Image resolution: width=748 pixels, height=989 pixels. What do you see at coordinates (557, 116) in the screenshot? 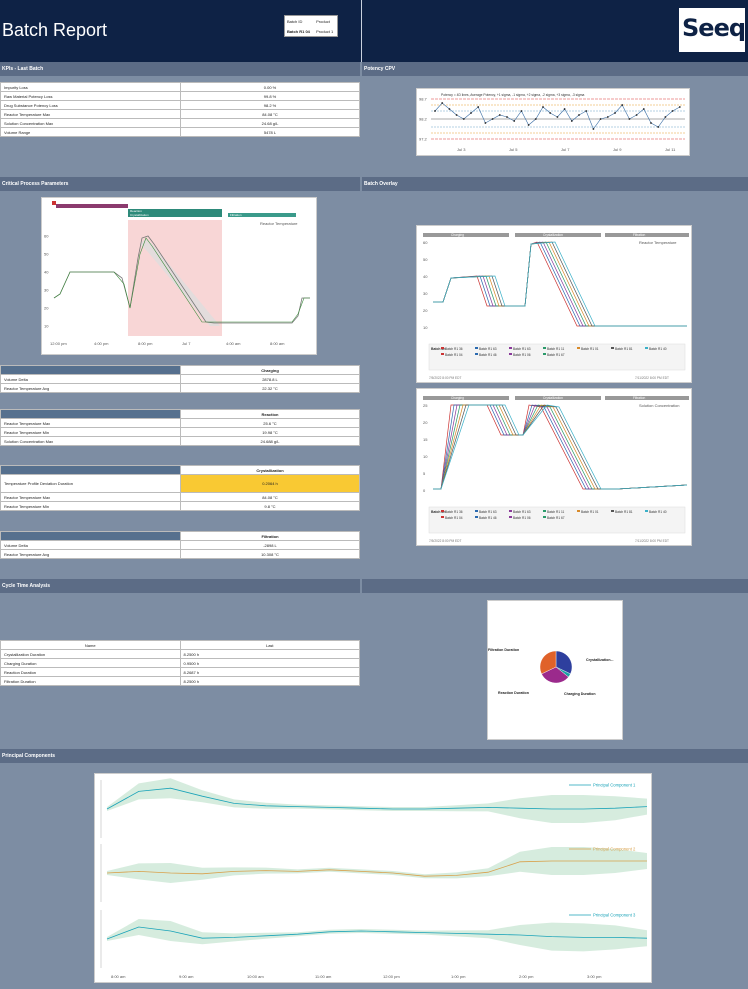
I see `potency-series-line` at bounding box center [557, 116].